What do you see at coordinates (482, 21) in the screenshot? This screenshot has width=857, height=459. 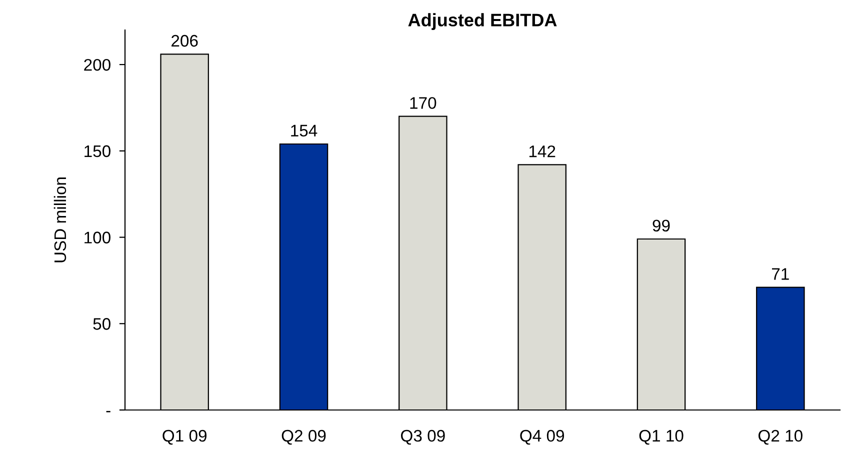 I see `chart-title: Adjusted EBITDA` at bounding box center [482, 21].